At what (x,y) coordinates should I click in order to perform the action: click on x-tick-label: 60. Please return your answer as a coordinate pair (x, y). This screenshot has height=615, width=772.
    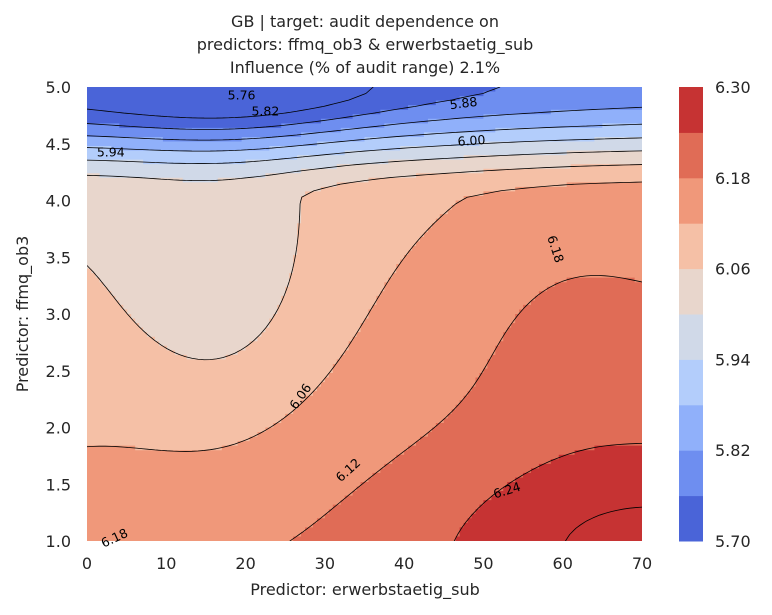
    Looking at the image, I should click on (563, 563).